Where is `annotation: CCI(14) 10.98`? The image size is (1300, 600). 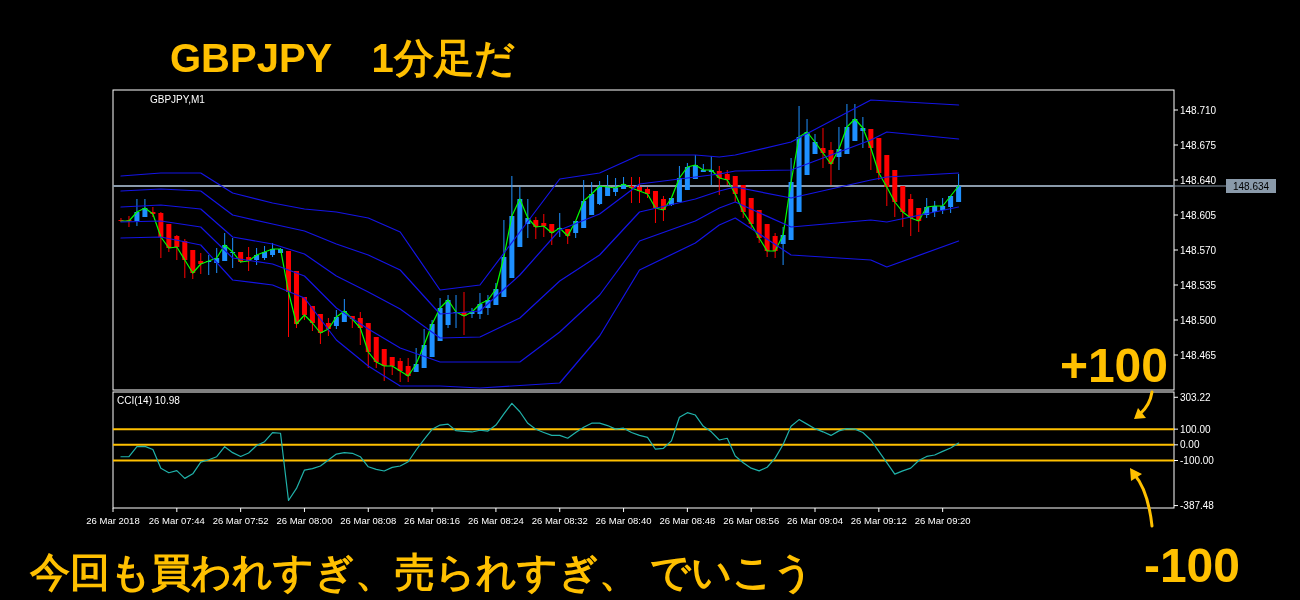 annotation: CCI(14) 10.98 is located at coordinates (149, 400).